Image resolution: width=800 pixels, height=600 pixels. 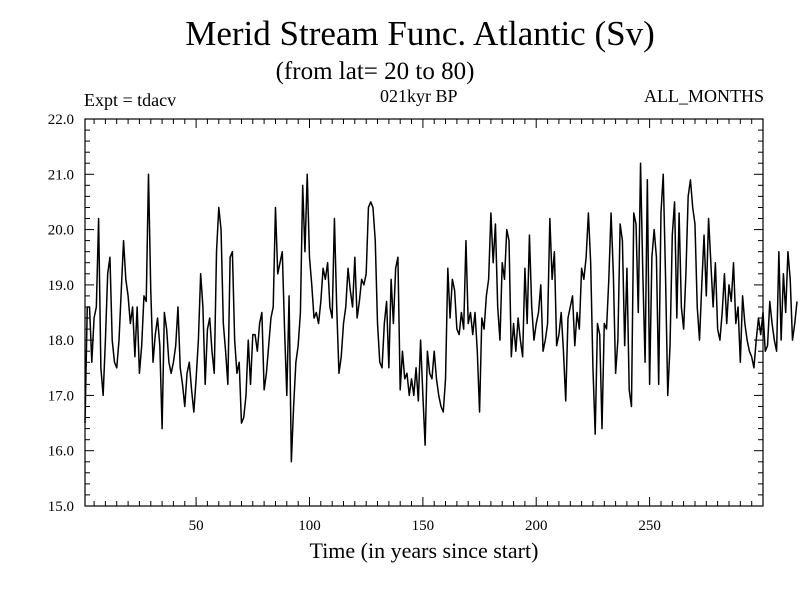 I want to click on x-tick-label: 250, so click(x=649, y=526).